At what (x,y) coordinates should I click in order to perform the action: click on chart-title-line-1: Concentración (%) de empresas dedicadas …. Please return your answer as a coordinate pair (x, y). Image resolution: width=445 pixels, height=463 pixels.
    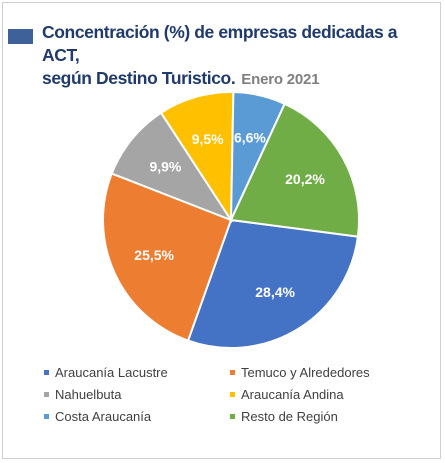
    Looking at the image, I should click on (220, 43).